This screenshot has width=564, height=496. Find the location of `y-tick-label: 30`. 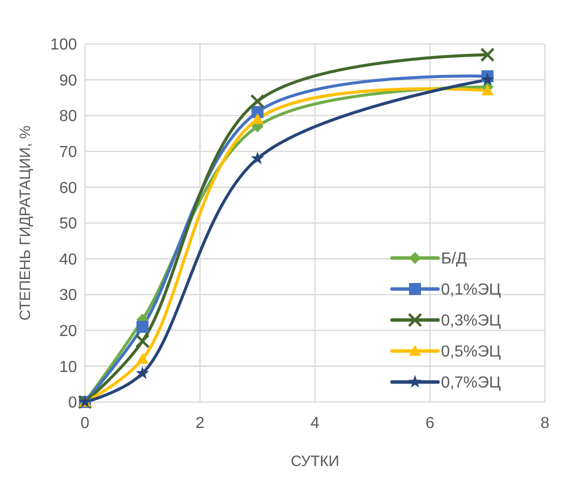

y-tick-label: 30 is located at coordinates (68, 295).